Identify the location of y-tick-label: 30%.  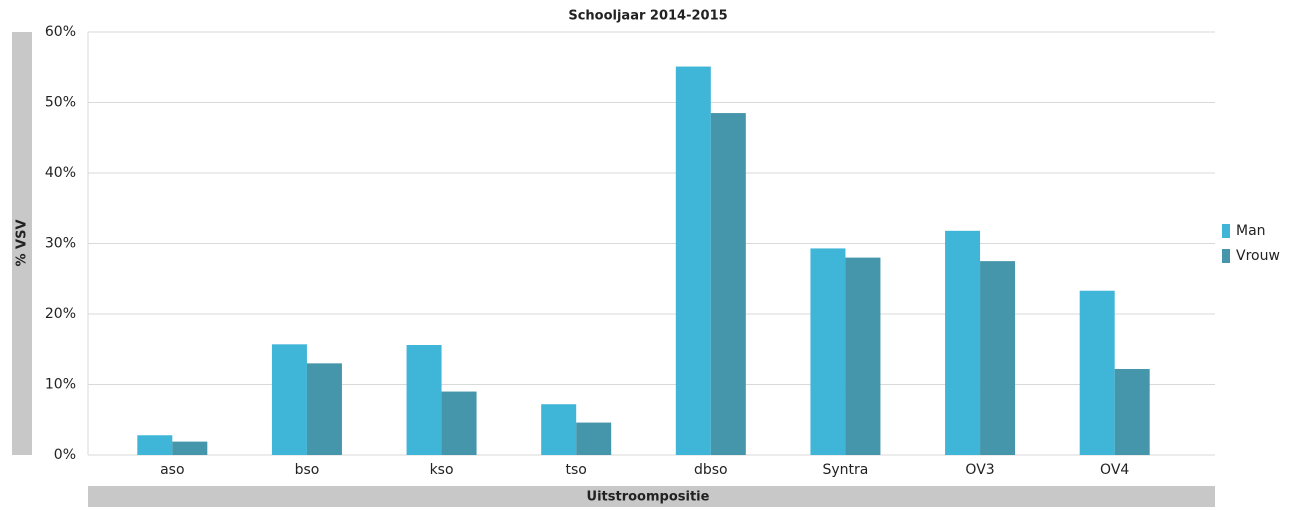
(60, 244).